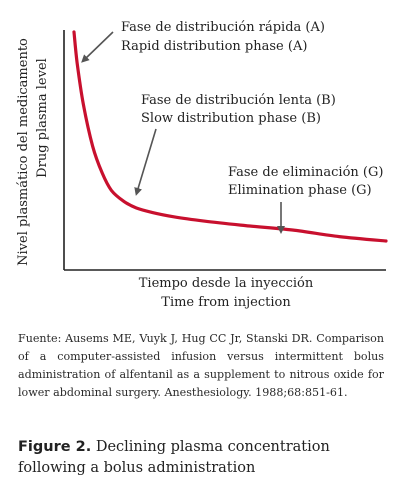  Describe the element at coordinates (214, 46) in the screenshot. I see `annotation-rapid-en: Rapid distribution phase (A)` at that location.